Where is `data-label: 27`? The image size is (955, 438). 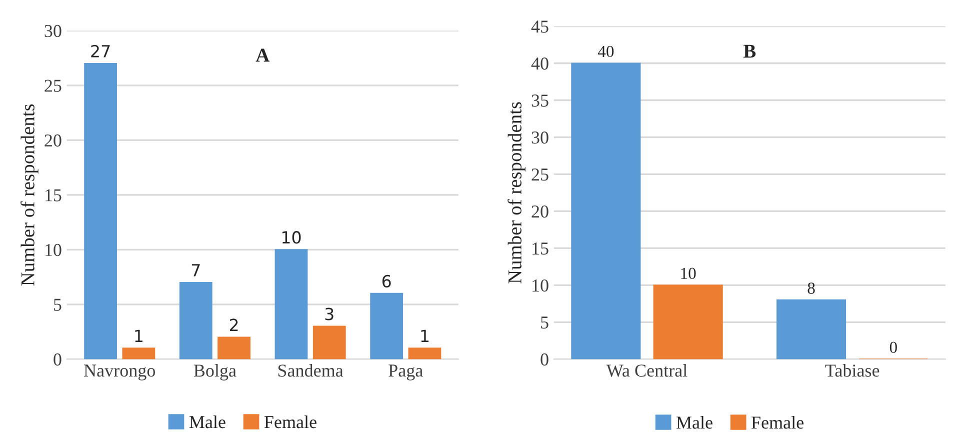 data-label: 27 is located at coordinates (100, 51).